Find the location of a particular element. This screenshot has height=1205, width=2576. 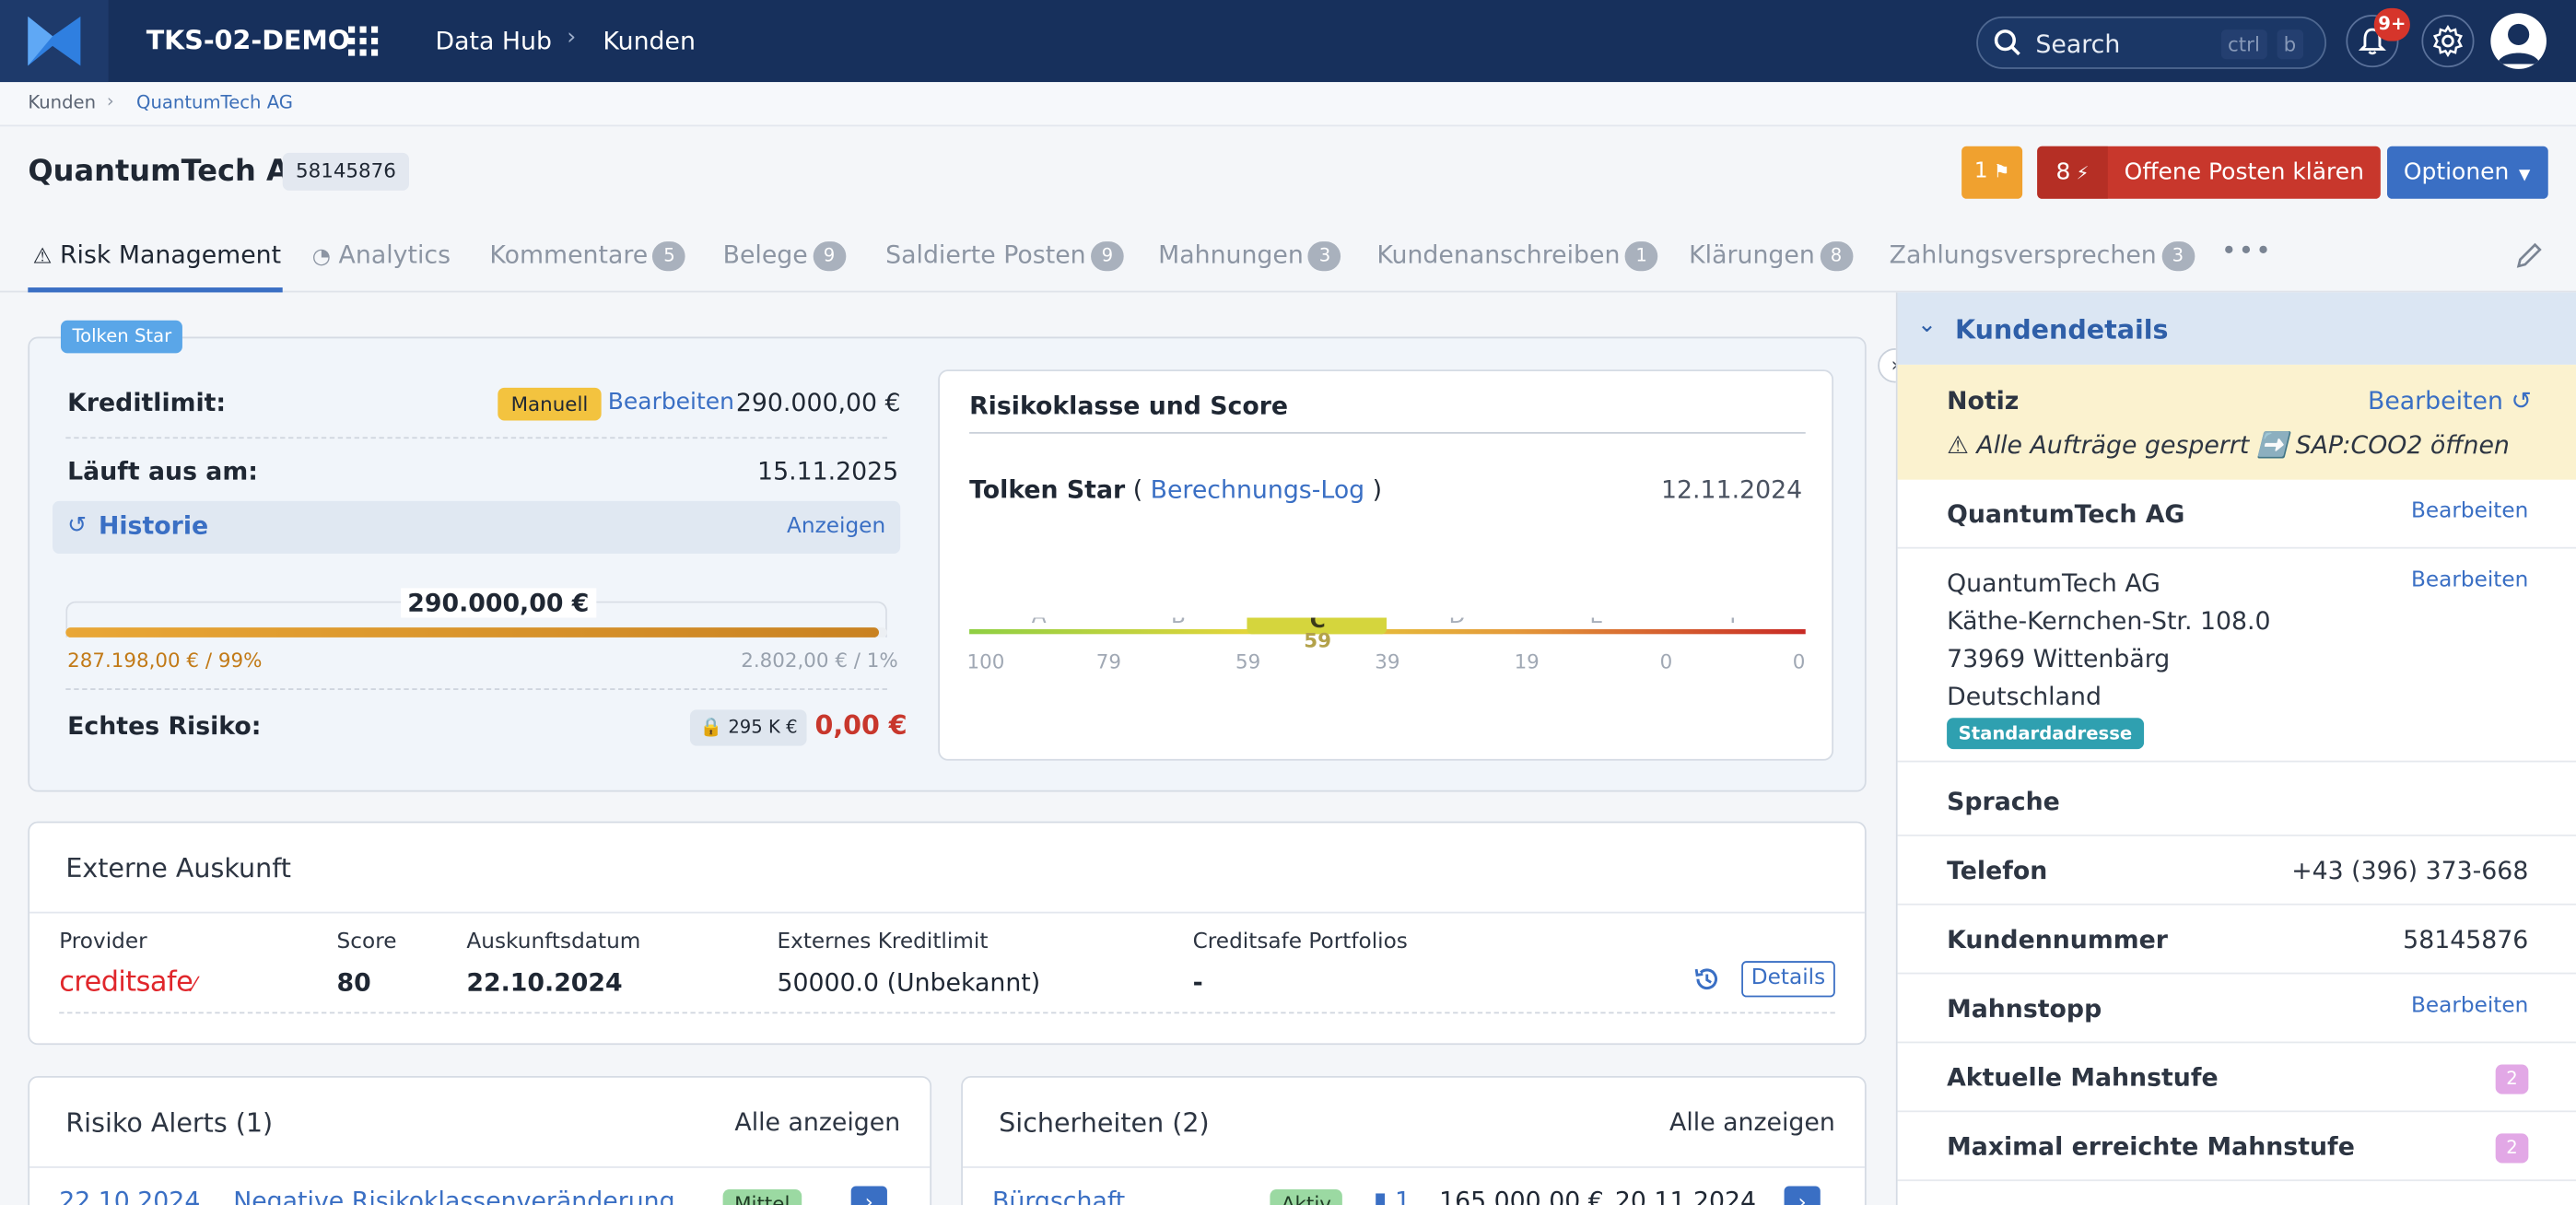

mahnstopp-edit-link: Bearbeiten is located at coordinates (2469, 1006).